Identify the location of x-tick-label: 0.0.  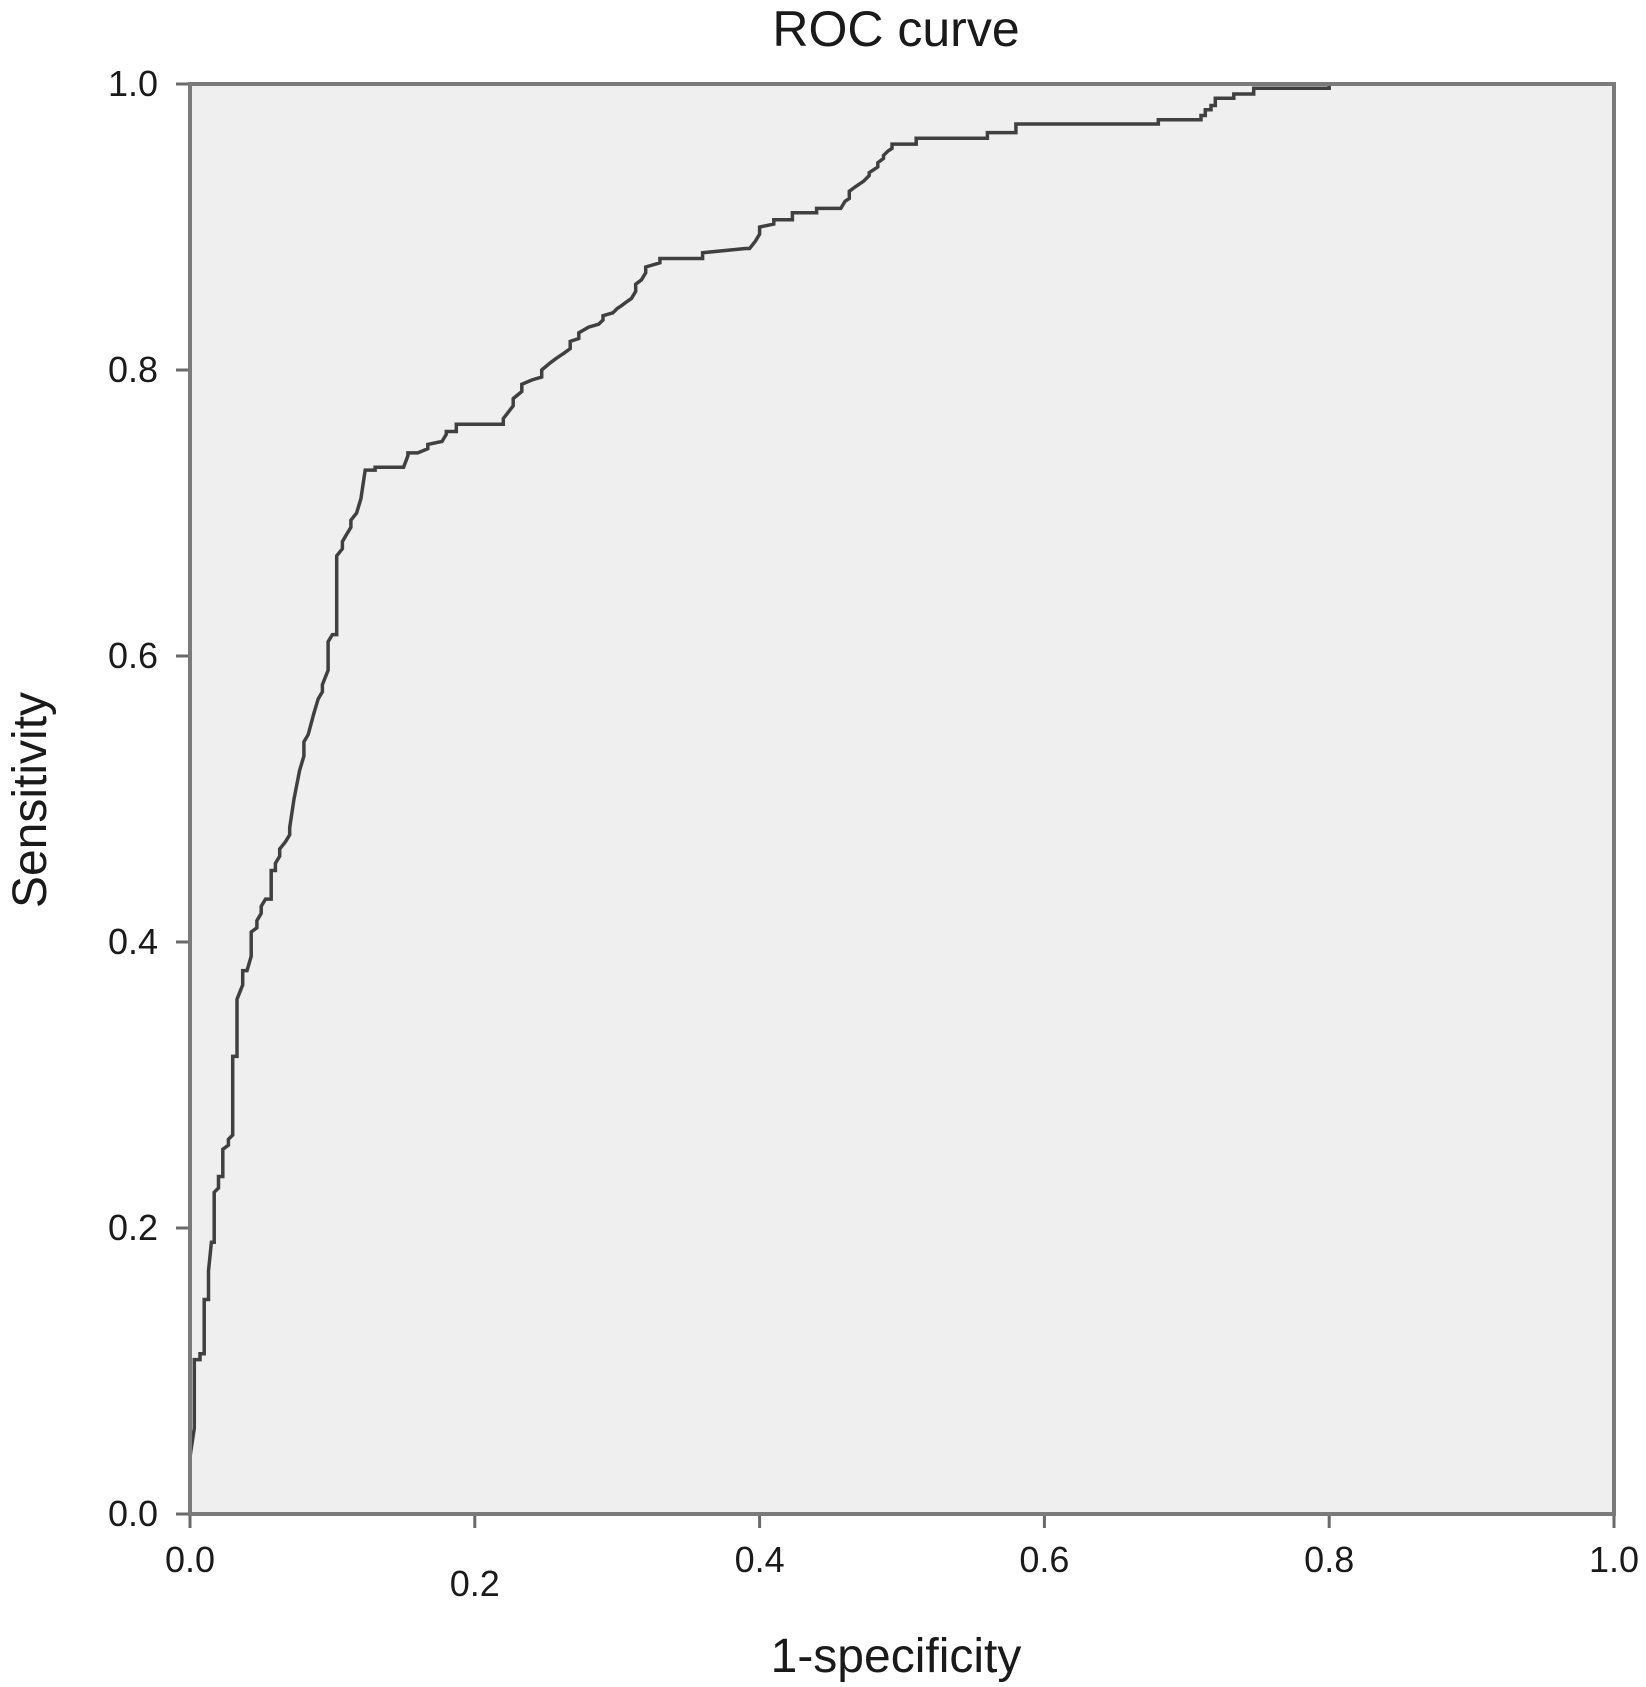
(190, 1559).